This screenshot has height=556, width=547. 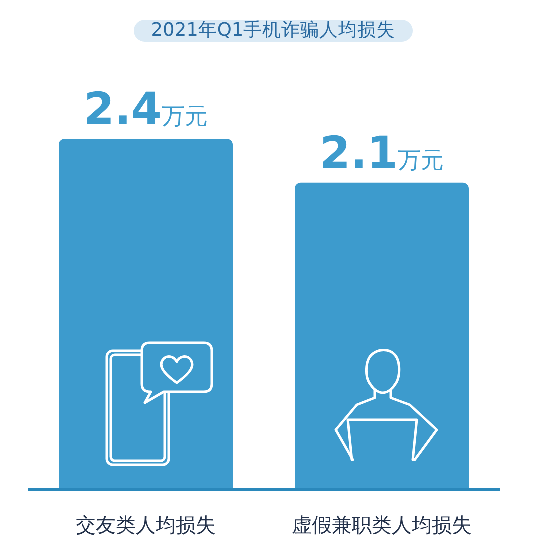 I want to click on data-label: 2.4万元, so click(x=146, y=109).